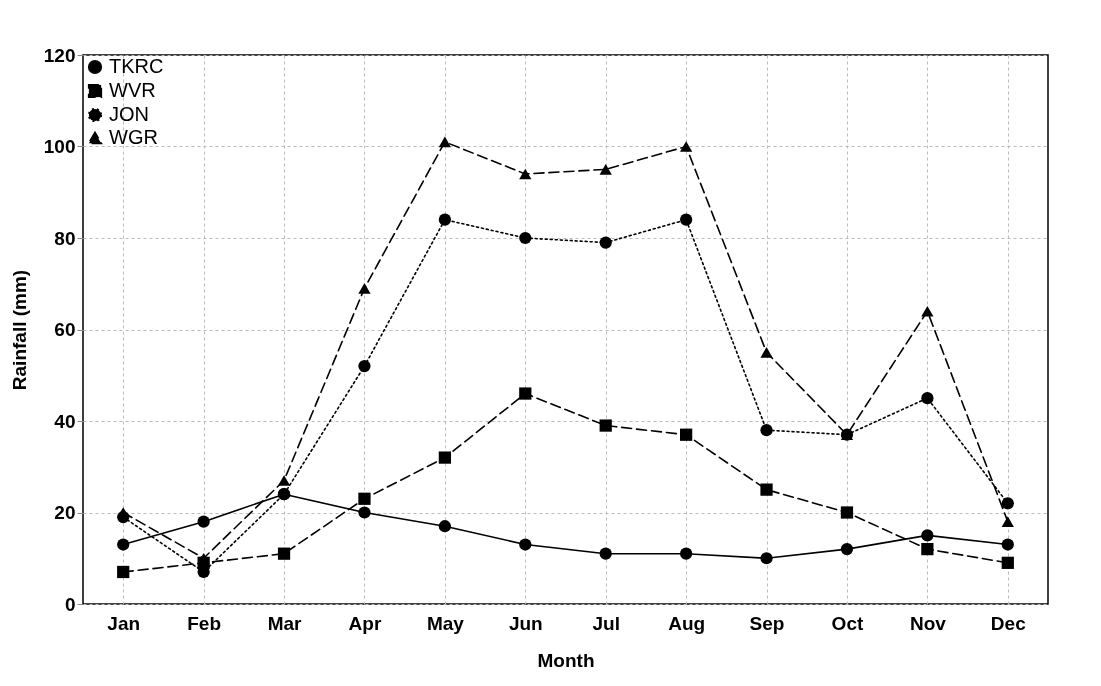 The image size is (1101, 686). I want to click on x-tick-label: Dec, so click(1008, 623).